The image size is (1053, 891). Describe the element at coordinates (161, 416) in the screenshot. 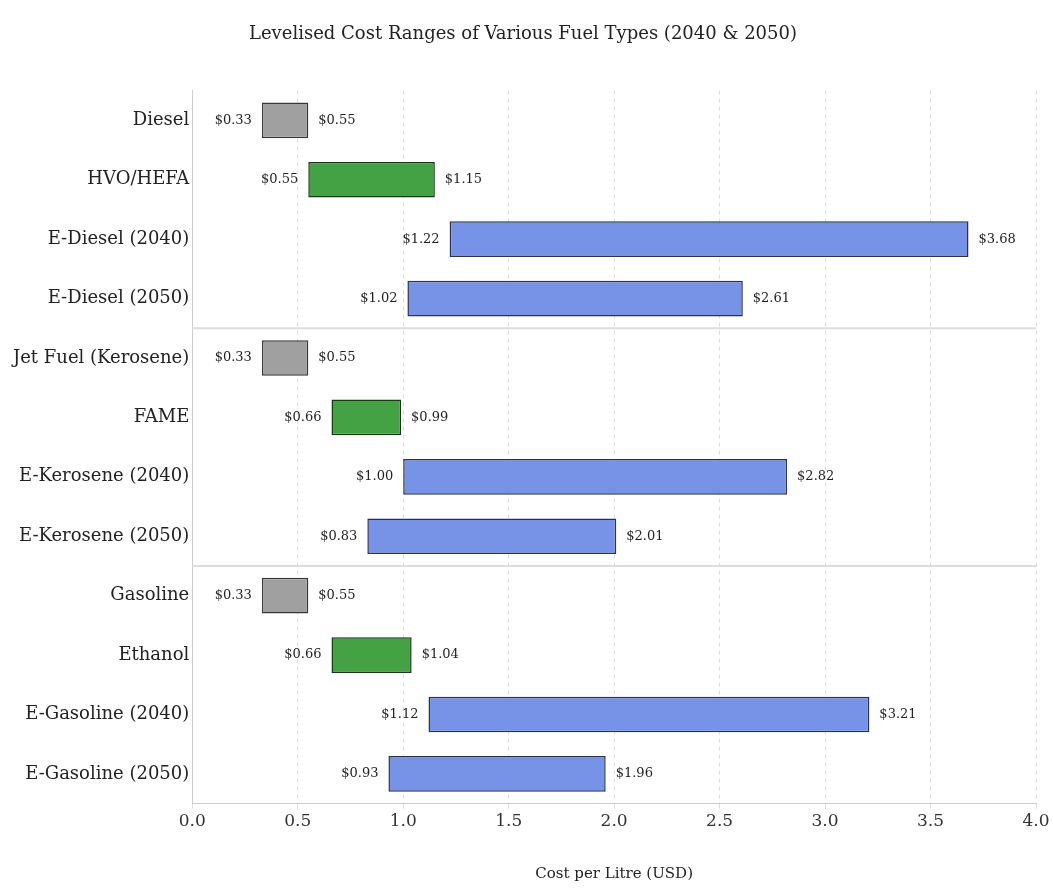

I see `y-tick-label: FAME` at that location.